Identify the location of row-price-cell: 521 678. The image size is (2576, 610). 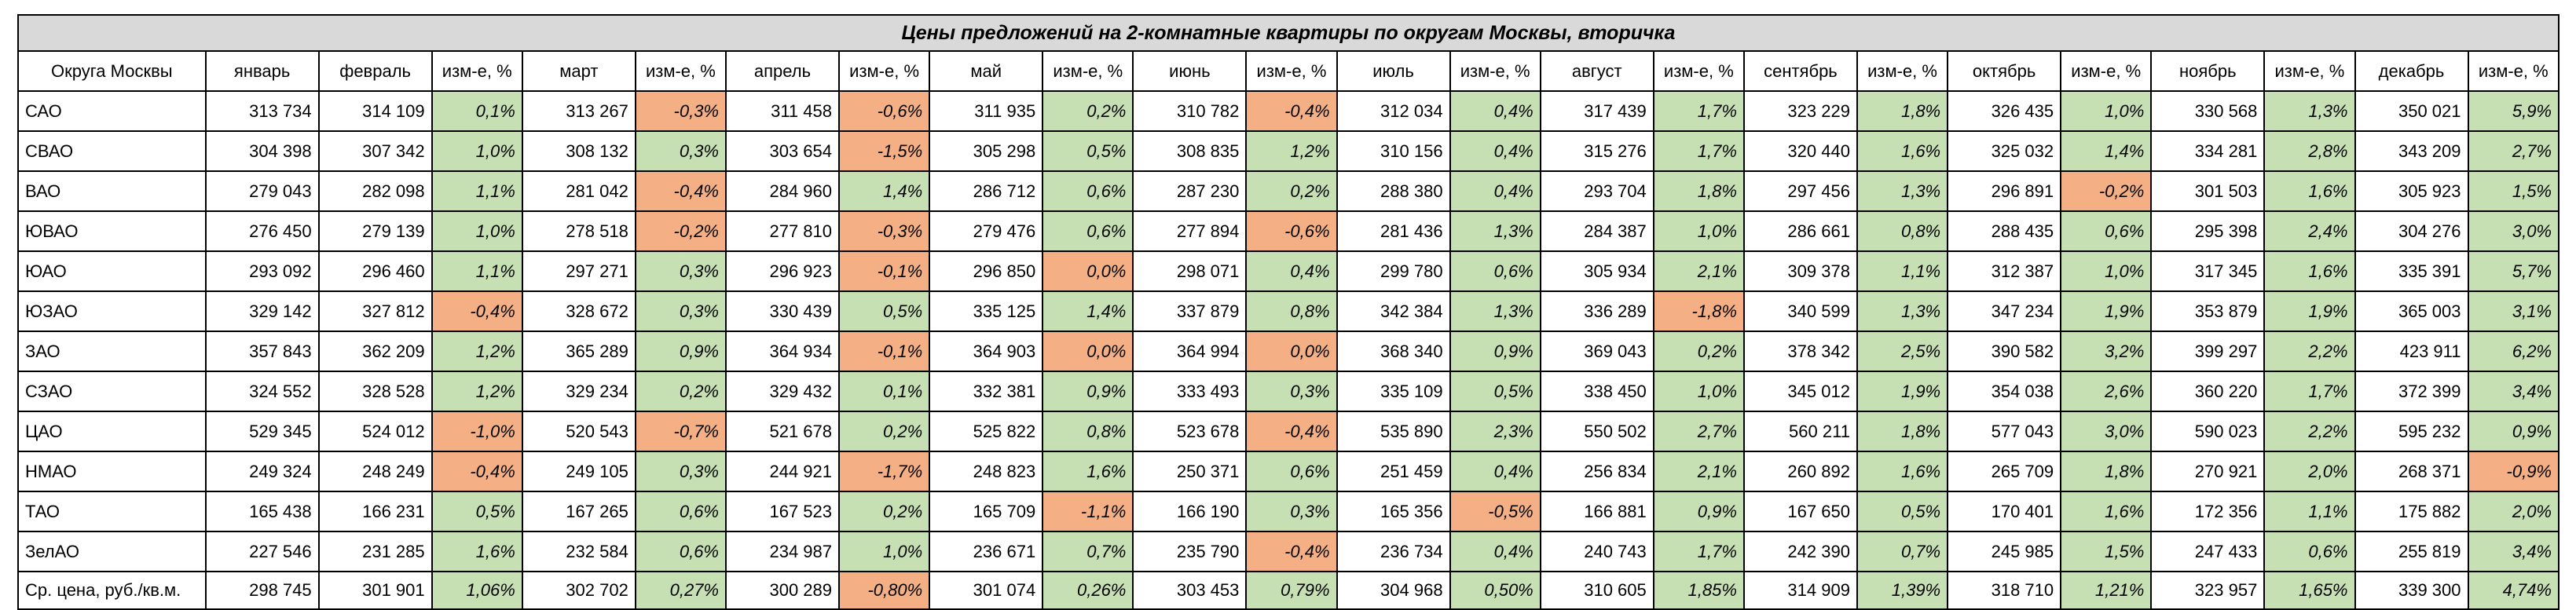
(782, 431).